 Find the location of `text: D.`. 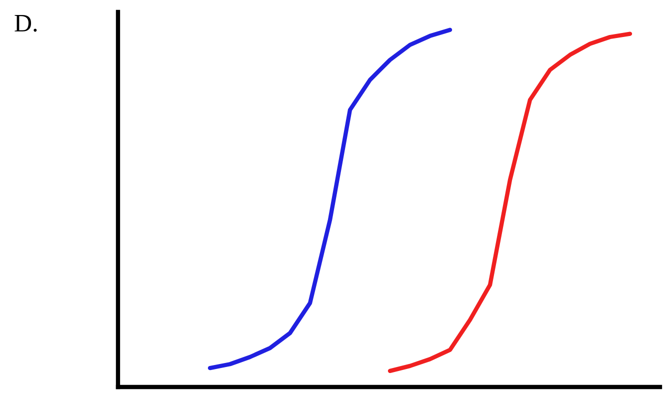

text: D. is located at coordinates (25, 23).